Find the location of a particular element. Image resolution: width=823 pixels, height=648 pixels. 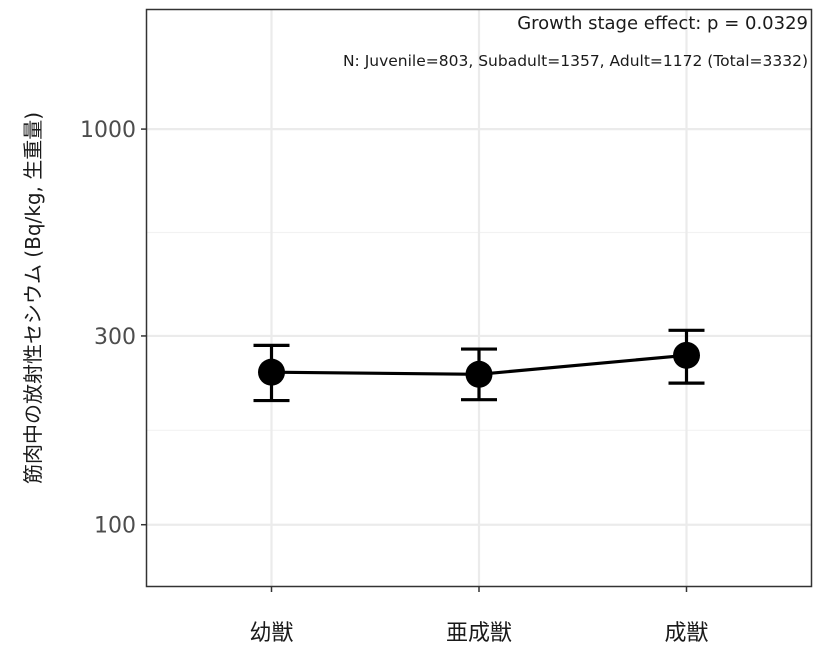

x-tick-label: 亜成獣 is located at coordinates (479, 633).